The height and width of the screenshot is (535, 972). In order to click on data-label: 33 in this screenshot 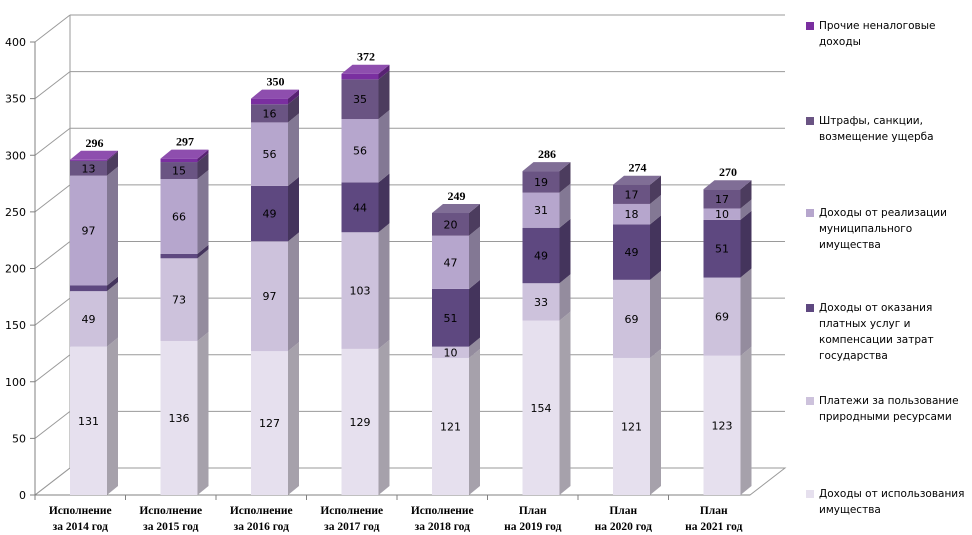, I will do `click(541, 302)`.